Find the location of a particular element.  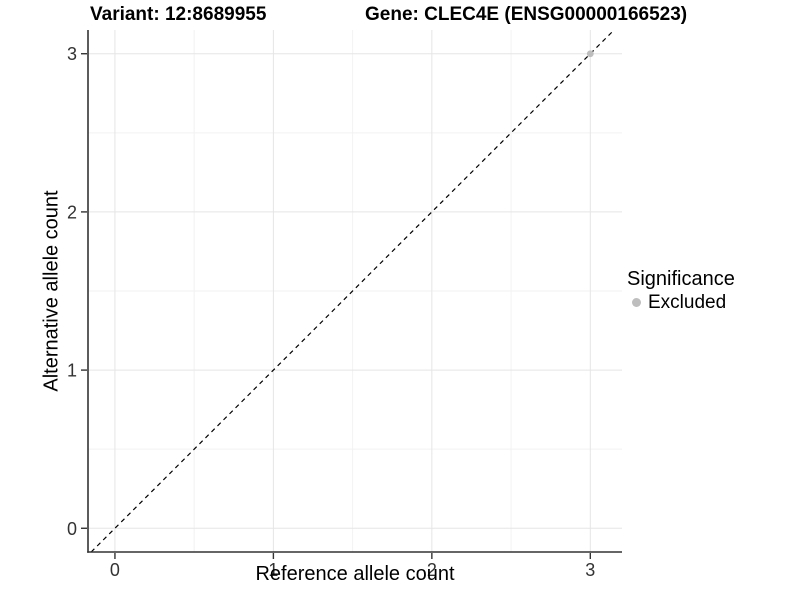

legend-title: Significance is located at coordinates (681, 279).